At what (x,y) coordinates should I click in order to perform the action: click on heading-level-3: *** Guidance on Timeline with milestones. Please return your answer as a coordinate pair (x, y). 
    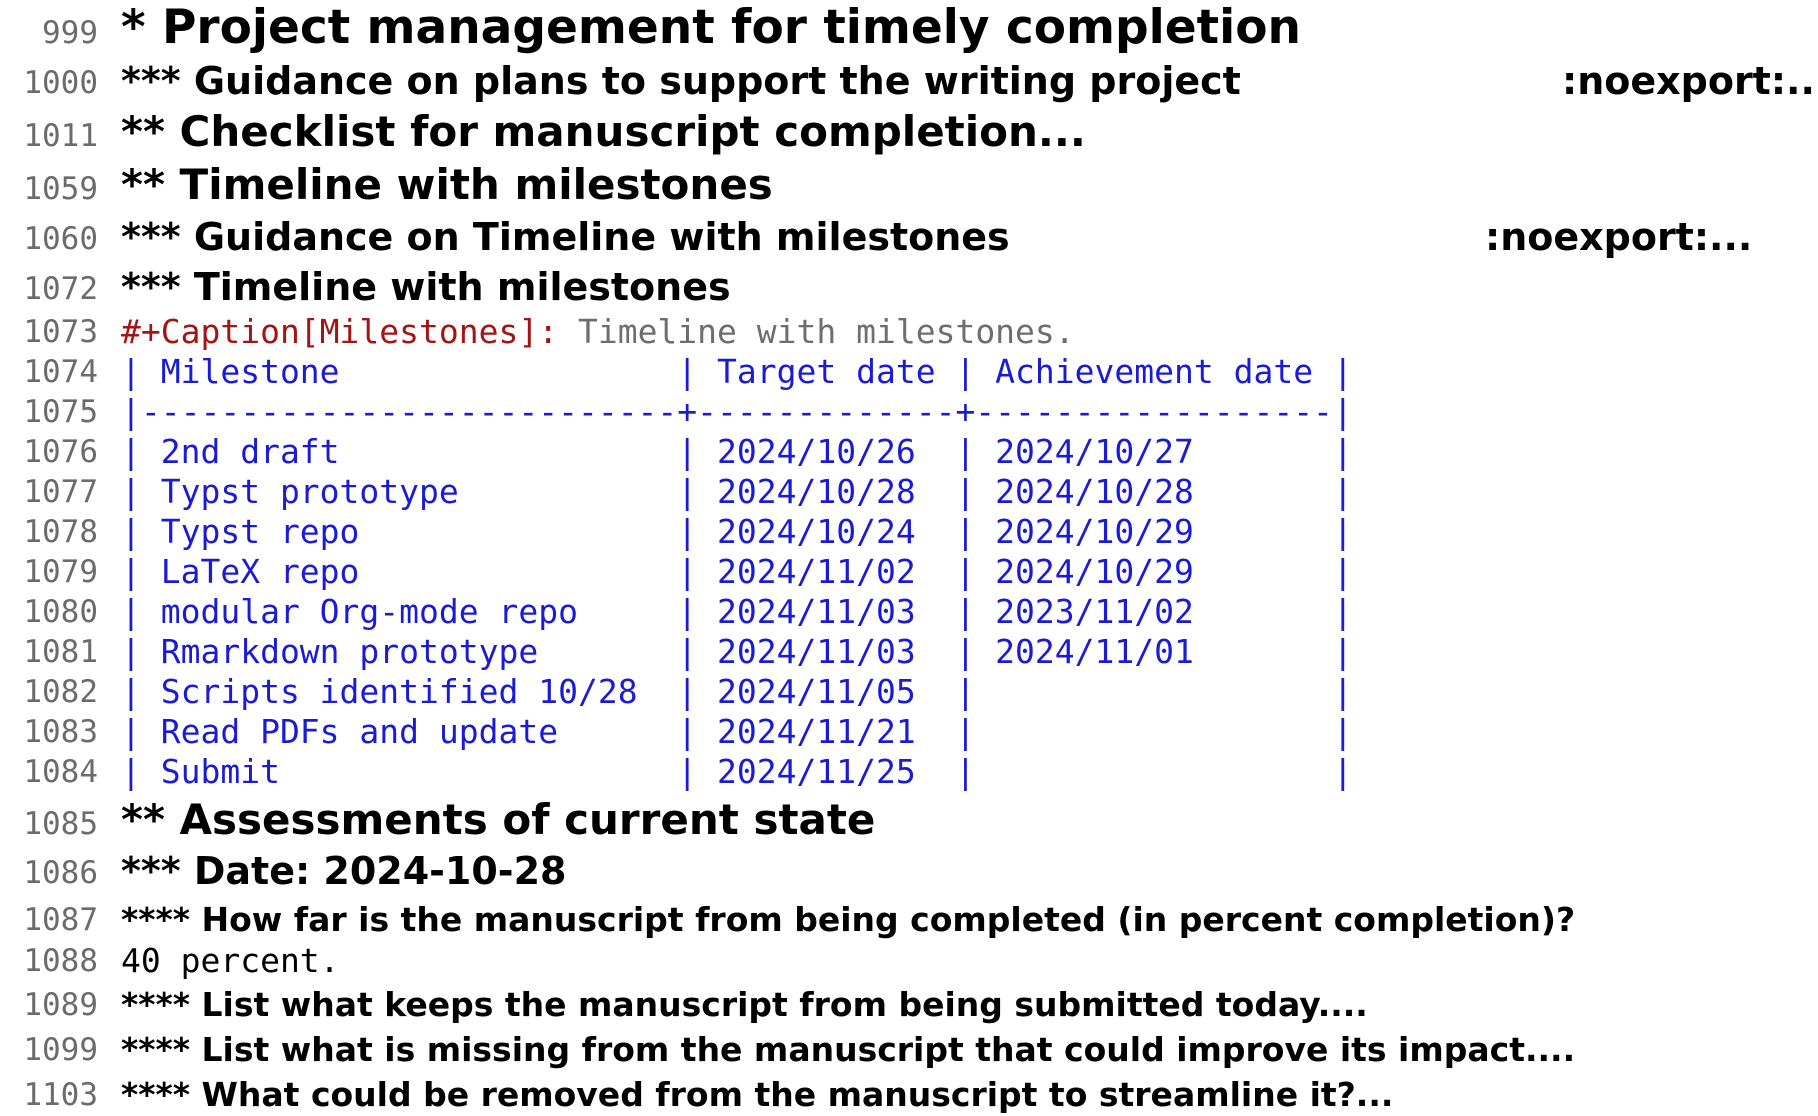
    Looking at the image, I should click on (565, 237).